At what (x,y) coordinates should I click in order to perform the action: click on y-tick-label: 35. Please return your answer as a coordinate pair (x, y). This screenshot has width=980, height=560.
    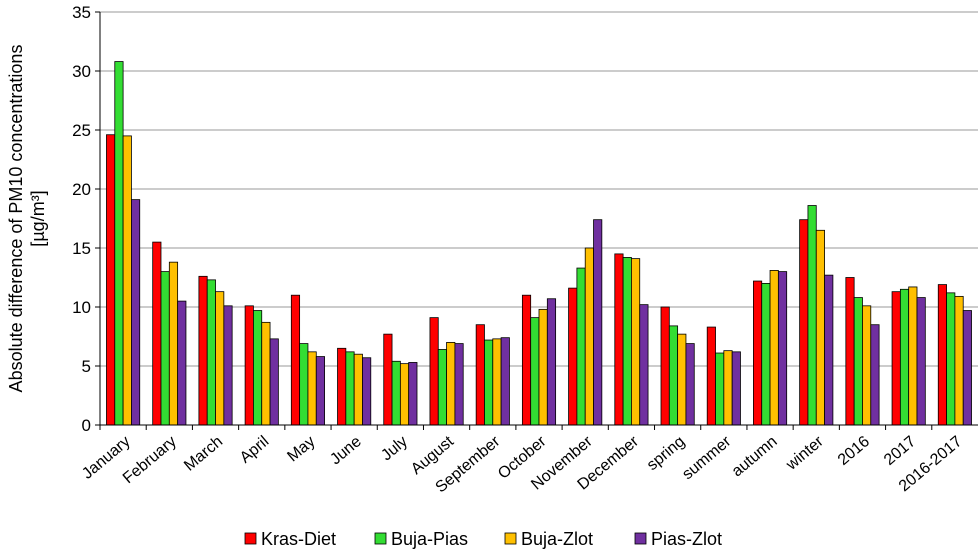
    Looking at the image, I should click on (81, 12).